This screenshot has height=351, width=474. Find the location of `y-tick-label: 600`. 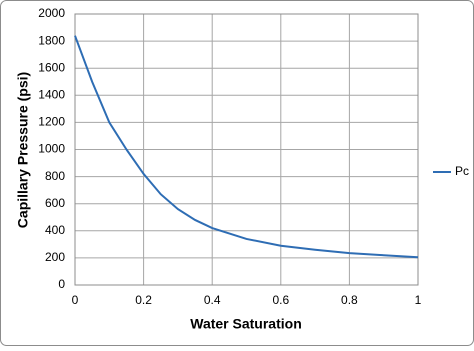

y-tick-label: 600 is located at coordinates (55, 203).